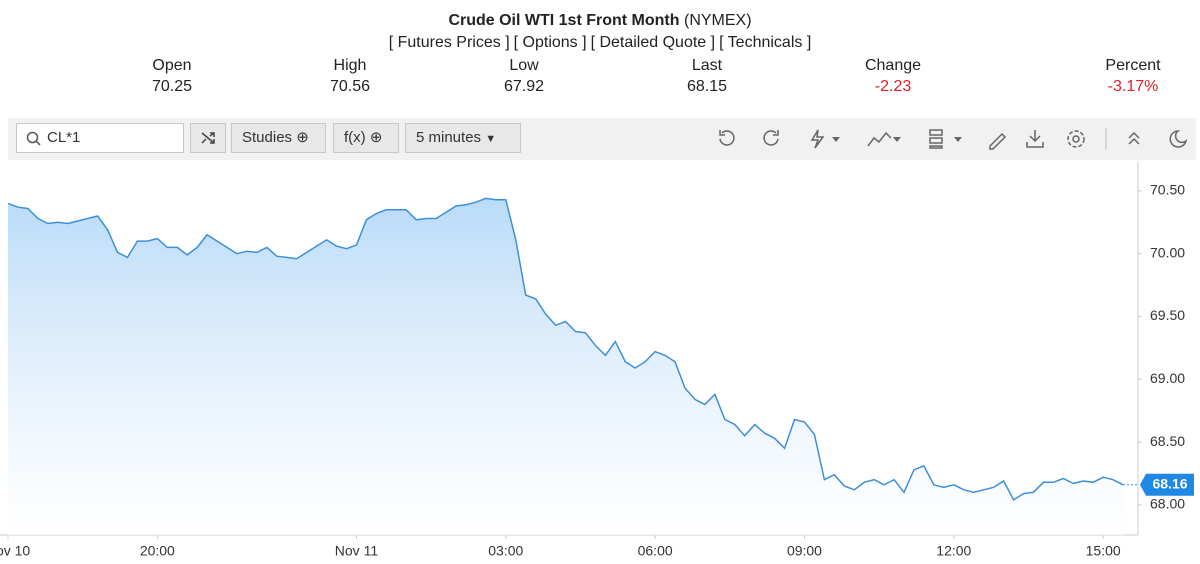 This screenshot has height=564, width=1200. I want to click on x-tick-label: Nov 10, so click(15, 551).